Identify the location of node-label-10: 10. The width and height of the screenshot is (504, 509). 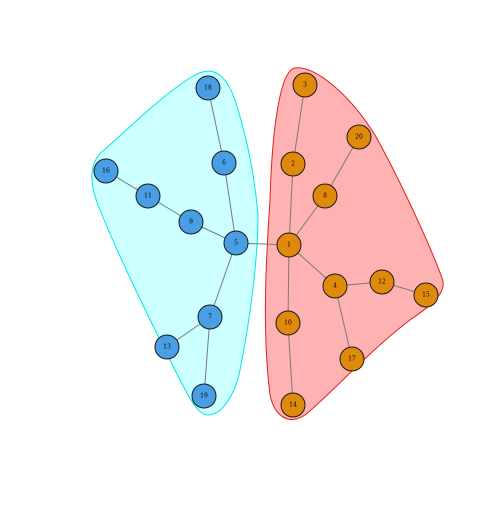
(288, 323).